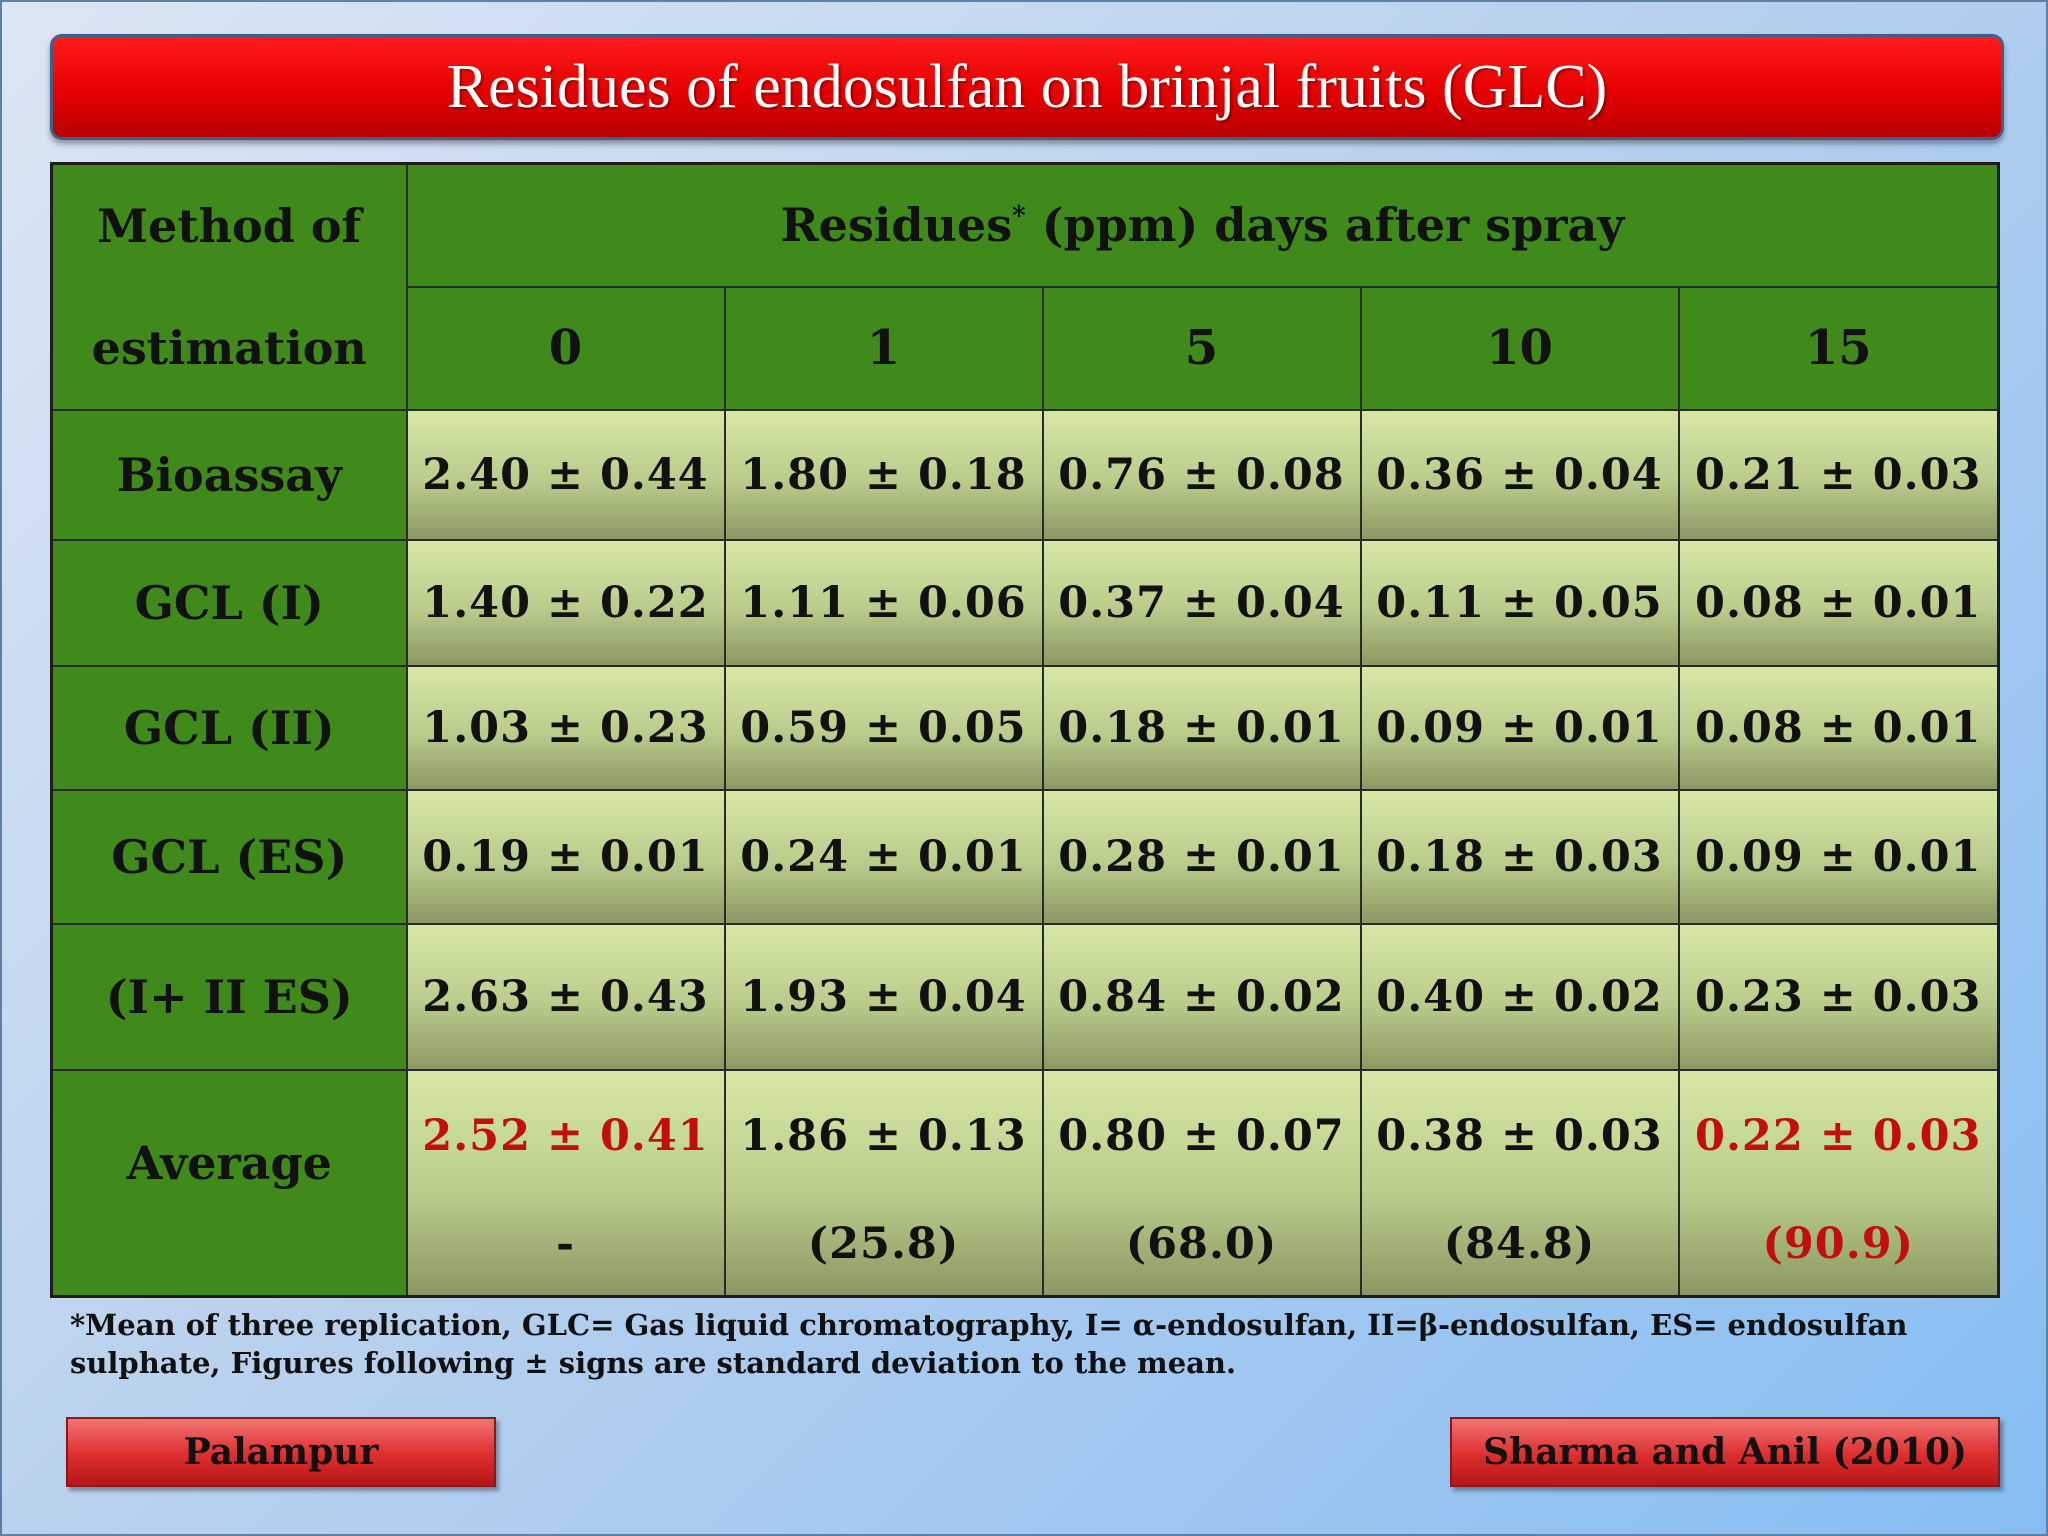 The image size is (2048, 1536). What do you see at coordinates (883, 1244) in the screenshot?
I see `dissipation-value: (25.8)` at bounding box center [883, 1244].